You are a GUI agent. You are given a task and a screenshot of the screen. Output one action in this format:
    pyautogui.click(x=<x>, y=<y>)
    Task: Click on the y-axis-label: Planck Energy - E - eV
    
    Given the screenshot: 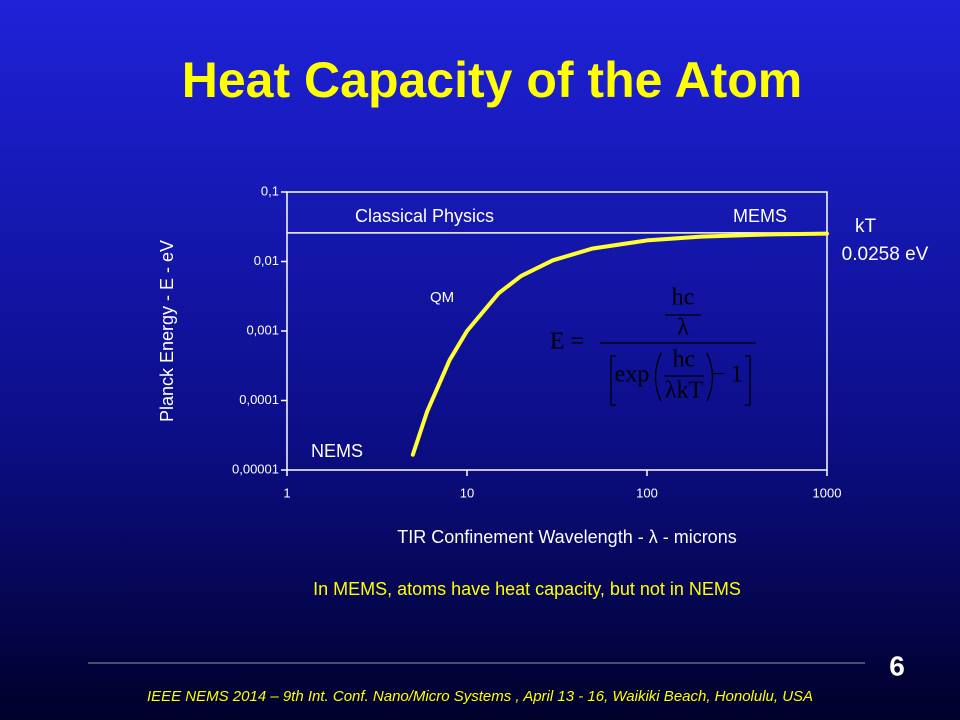 What is the action you would take?
    pyautogui.click(x=167, y=331)
    